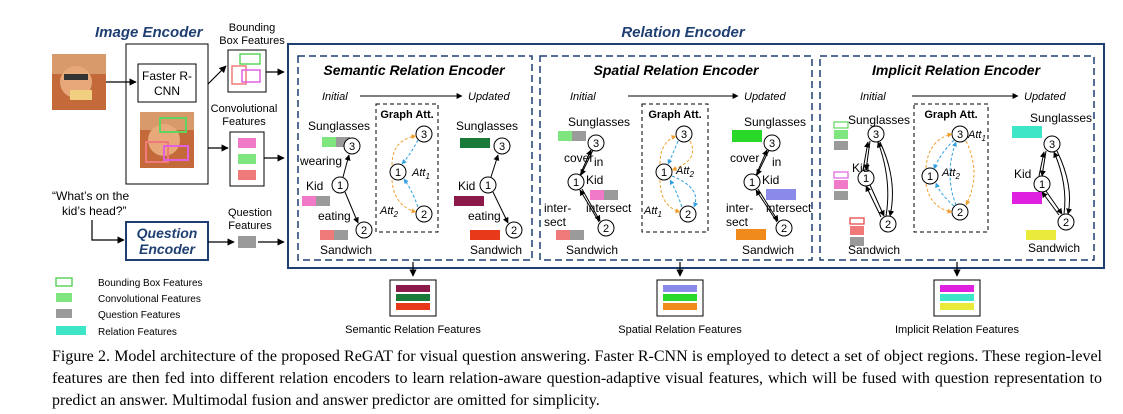  What do you see at coordinates (352, 147) in the screenshot?
I see `semantic-node-3-initial: 3` at bounding box center [352, 147].